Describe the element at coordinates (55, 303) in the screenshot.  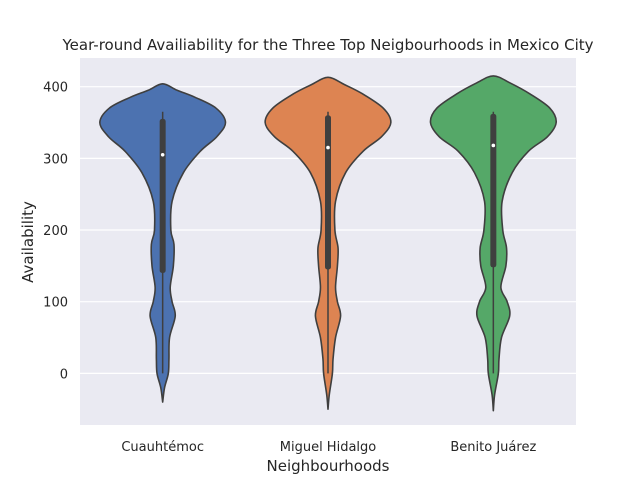
I see `y-tick-label-100: 100` at that location.